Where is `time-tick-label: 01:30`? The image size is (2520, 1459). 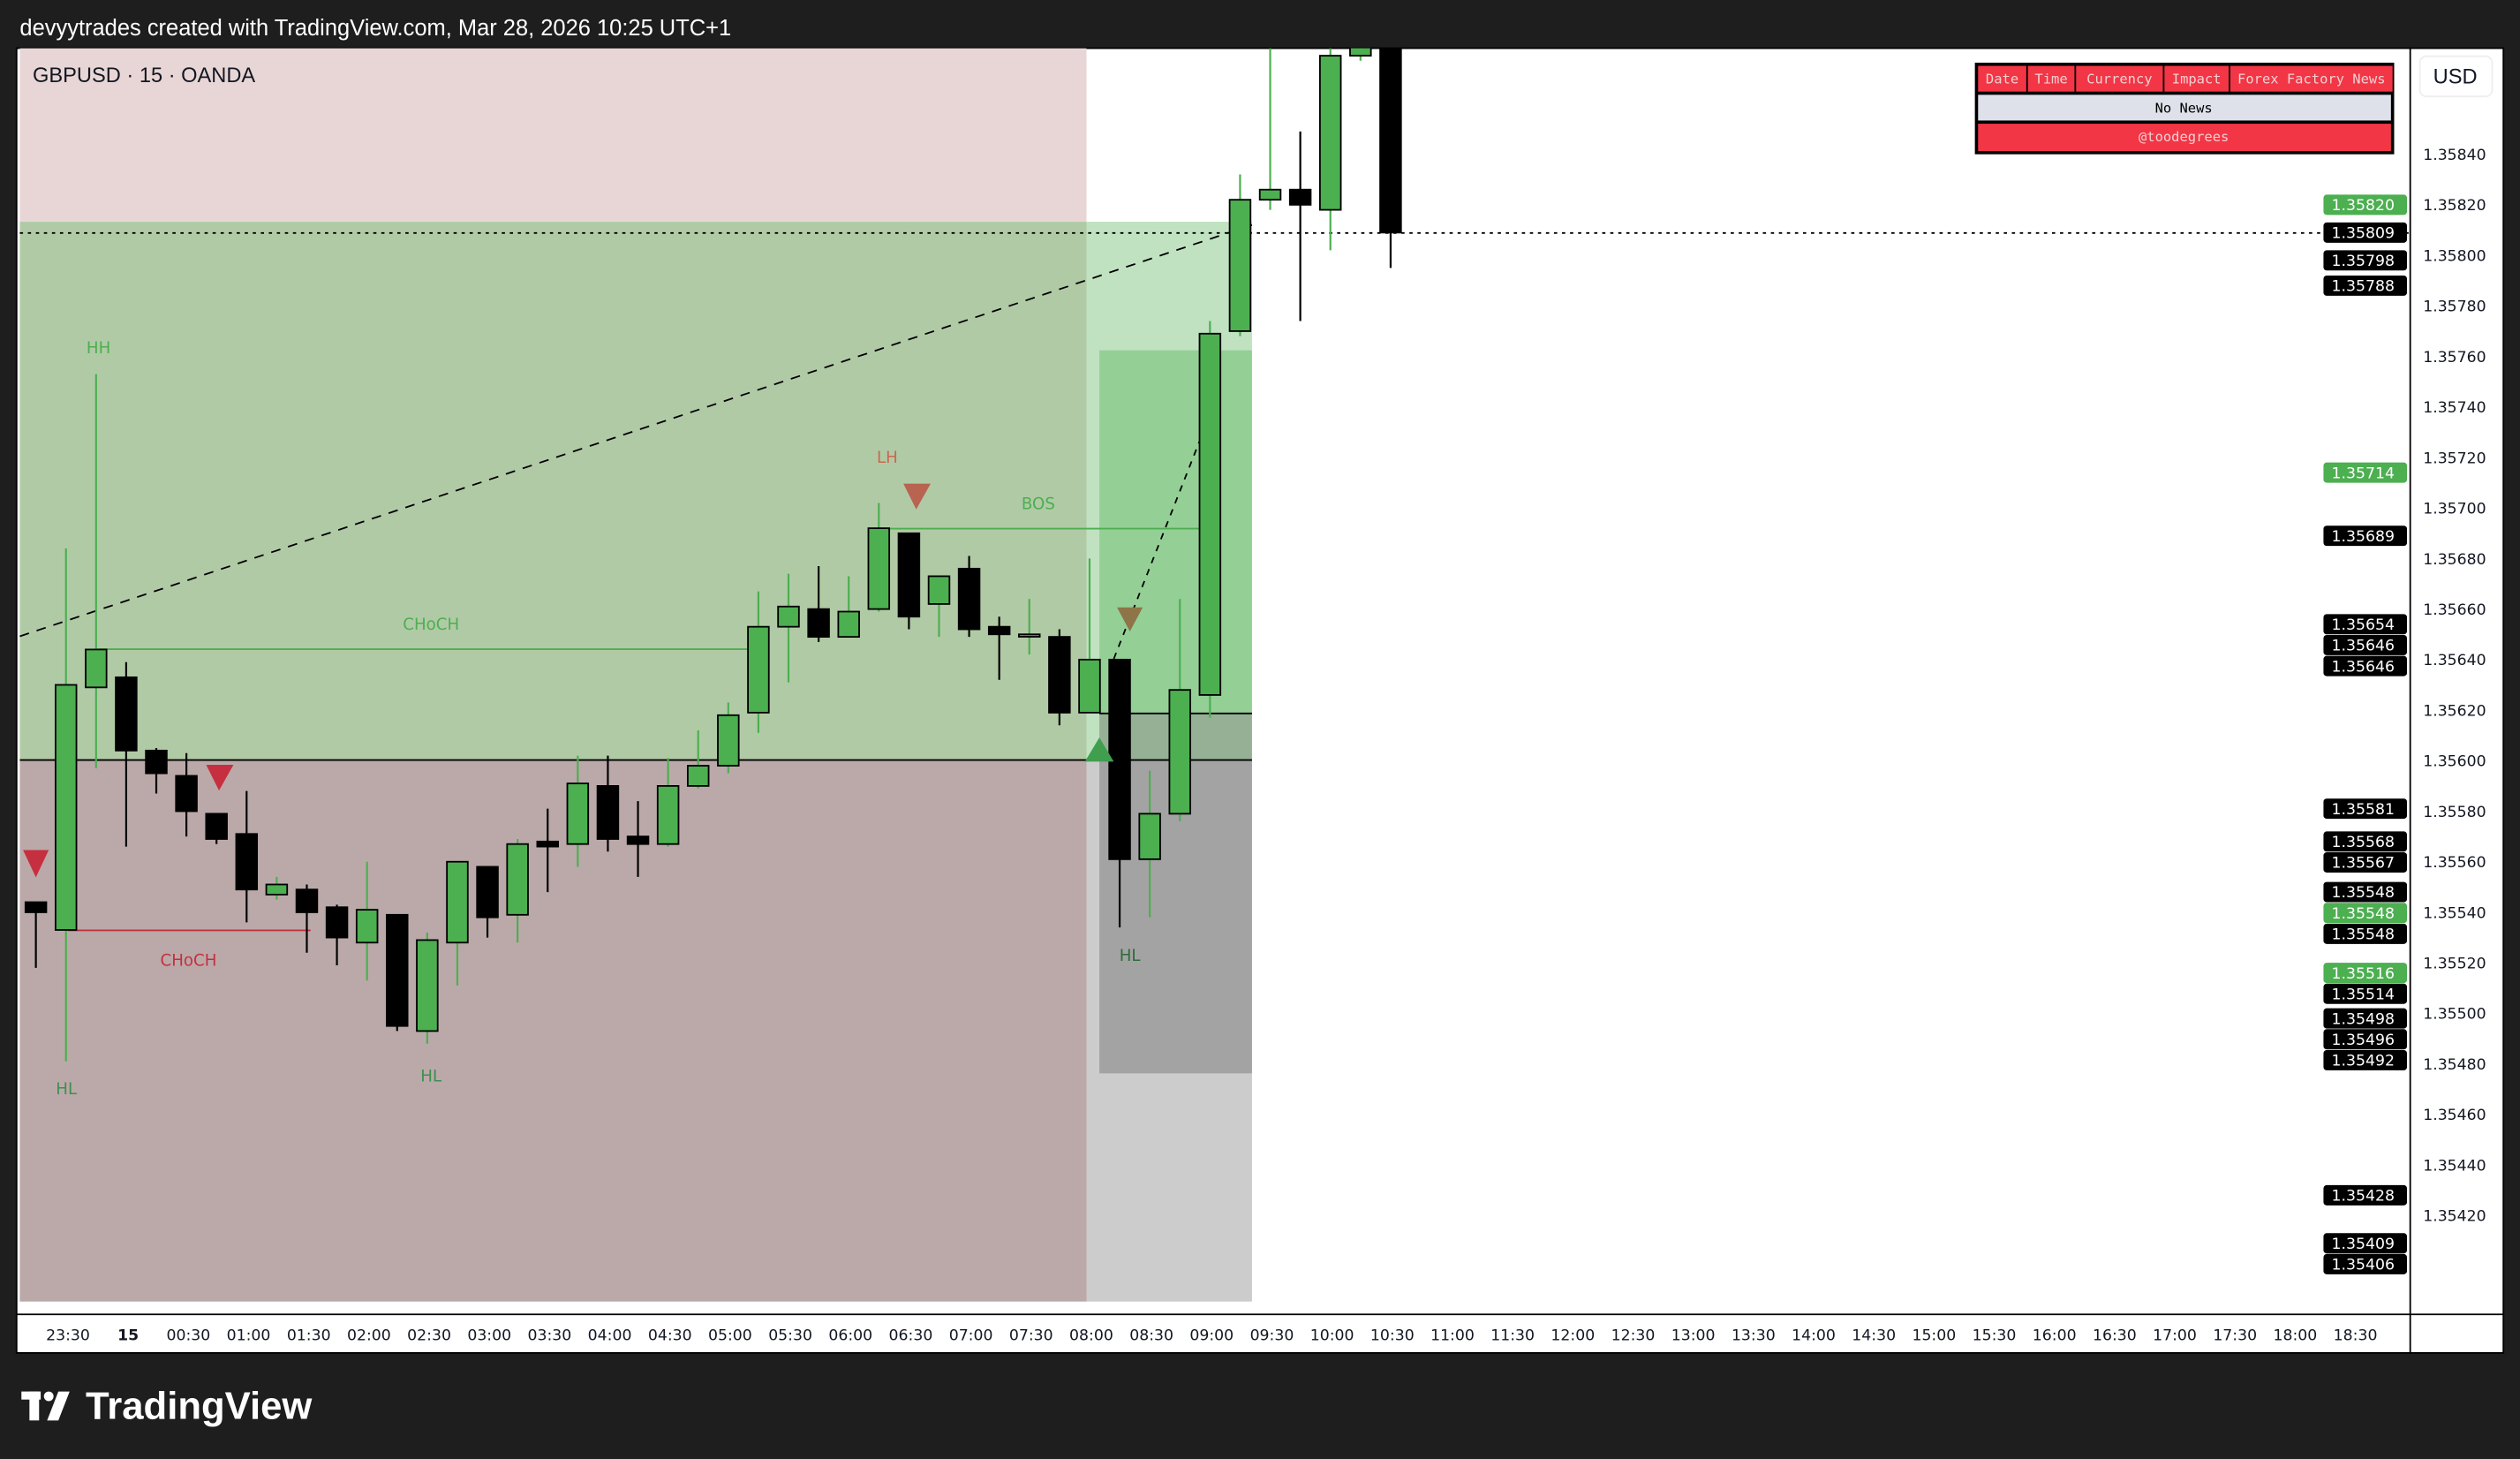 time-tick-label: 01:30 is located at coordinates (309, 1335).